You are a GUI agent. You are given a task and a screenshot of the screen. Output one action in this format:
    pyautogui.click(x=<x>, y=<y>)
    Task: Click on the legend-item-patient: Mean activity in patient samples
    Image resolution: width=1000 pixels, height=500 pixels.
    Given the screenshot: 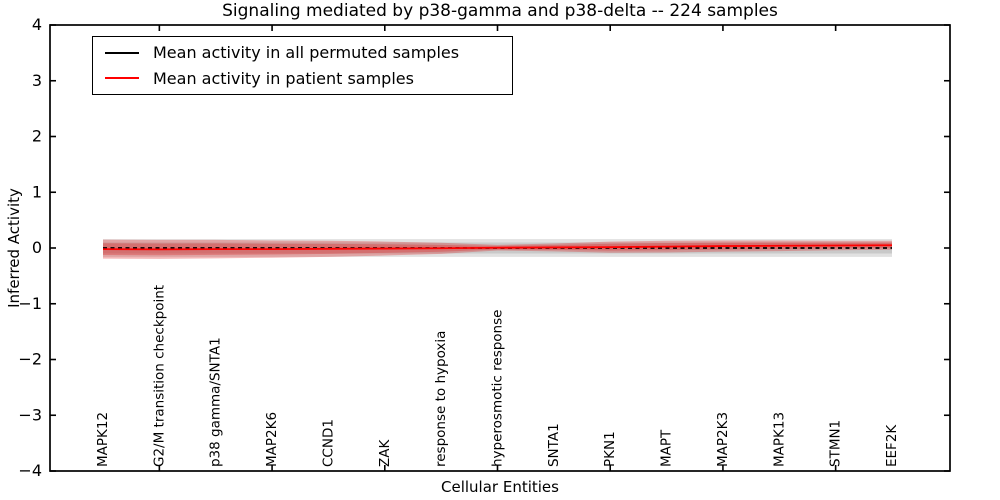 What is the action you would take?
    pyautogui.click(x=308, y=78)
    